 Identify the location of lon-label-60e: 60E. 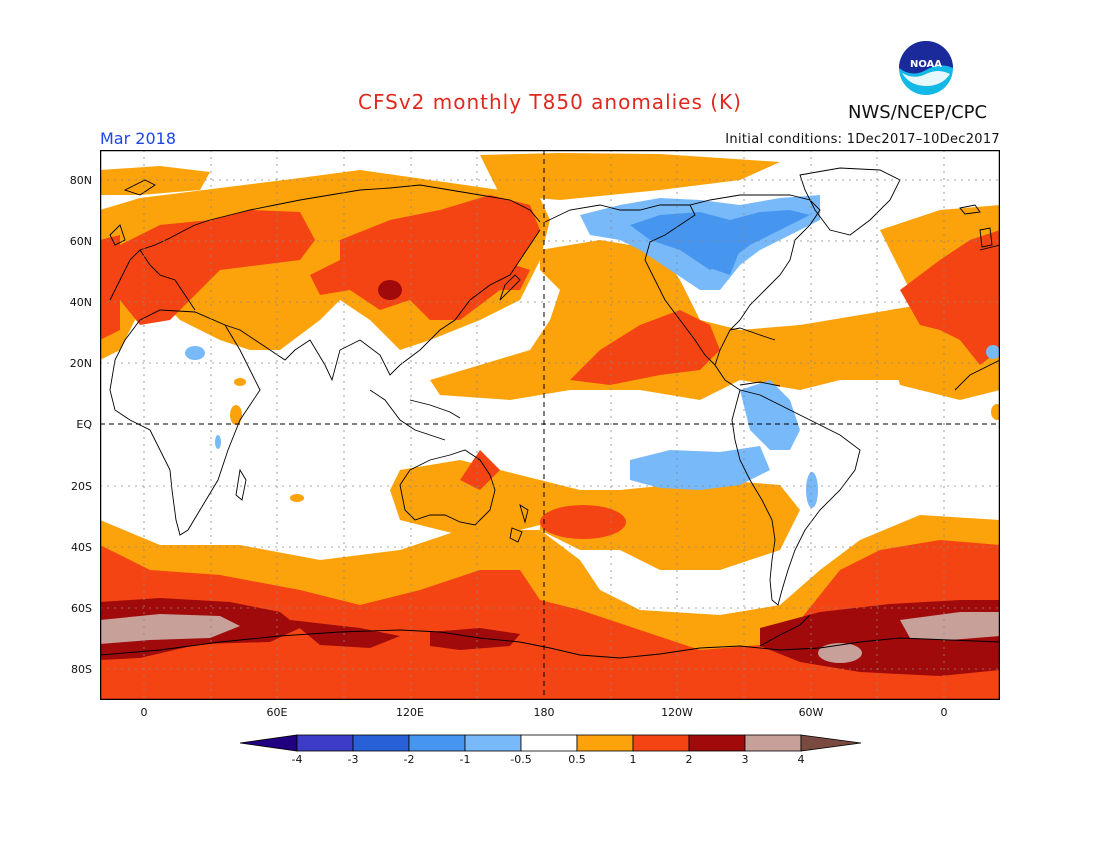
(277, 712).